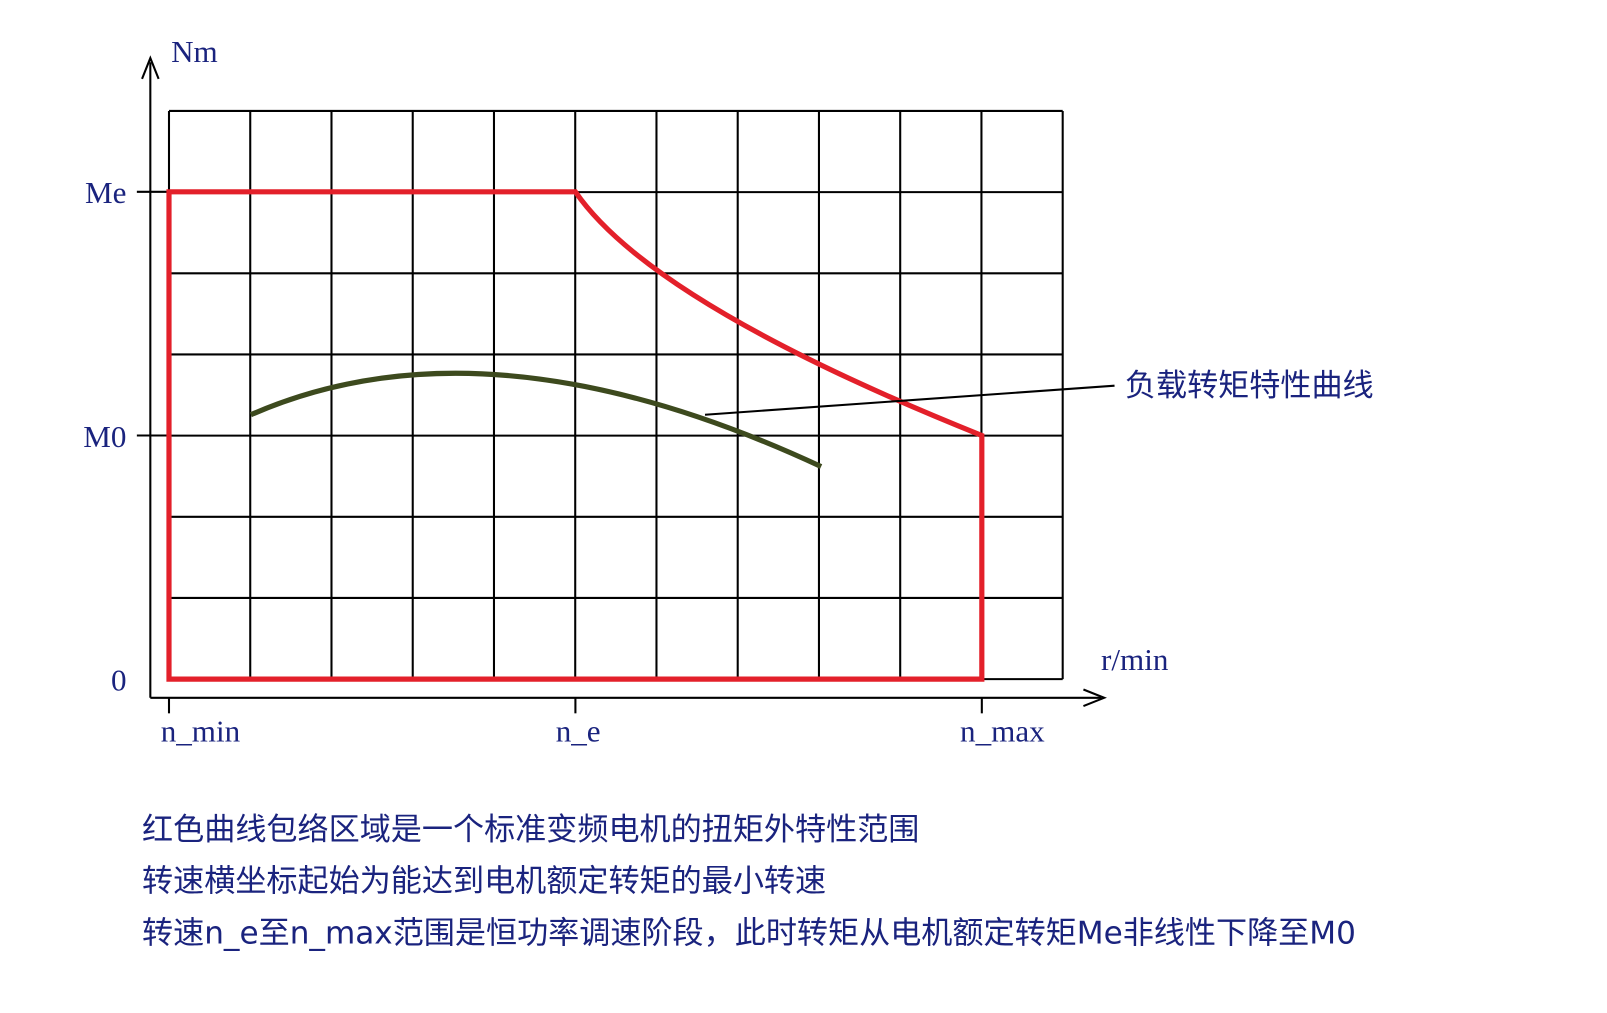  What do you see at coordinates (119, 680) in the screenshot?
I see `y-label: 0` at bounding box center [119, 680].